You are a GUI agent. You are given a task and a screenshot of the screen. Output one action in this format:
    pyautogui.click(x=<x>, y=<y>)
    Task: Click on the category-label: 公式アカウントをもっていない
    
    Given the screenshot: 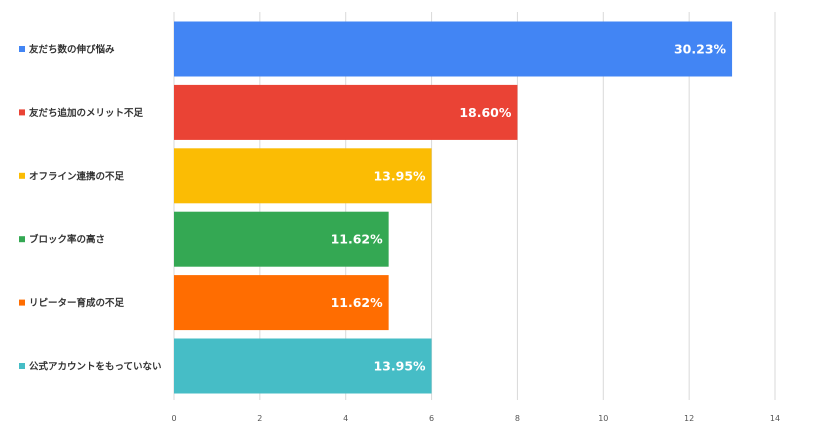 What is the action you would take?
    pyautogui.click(x=95, y=367)
    